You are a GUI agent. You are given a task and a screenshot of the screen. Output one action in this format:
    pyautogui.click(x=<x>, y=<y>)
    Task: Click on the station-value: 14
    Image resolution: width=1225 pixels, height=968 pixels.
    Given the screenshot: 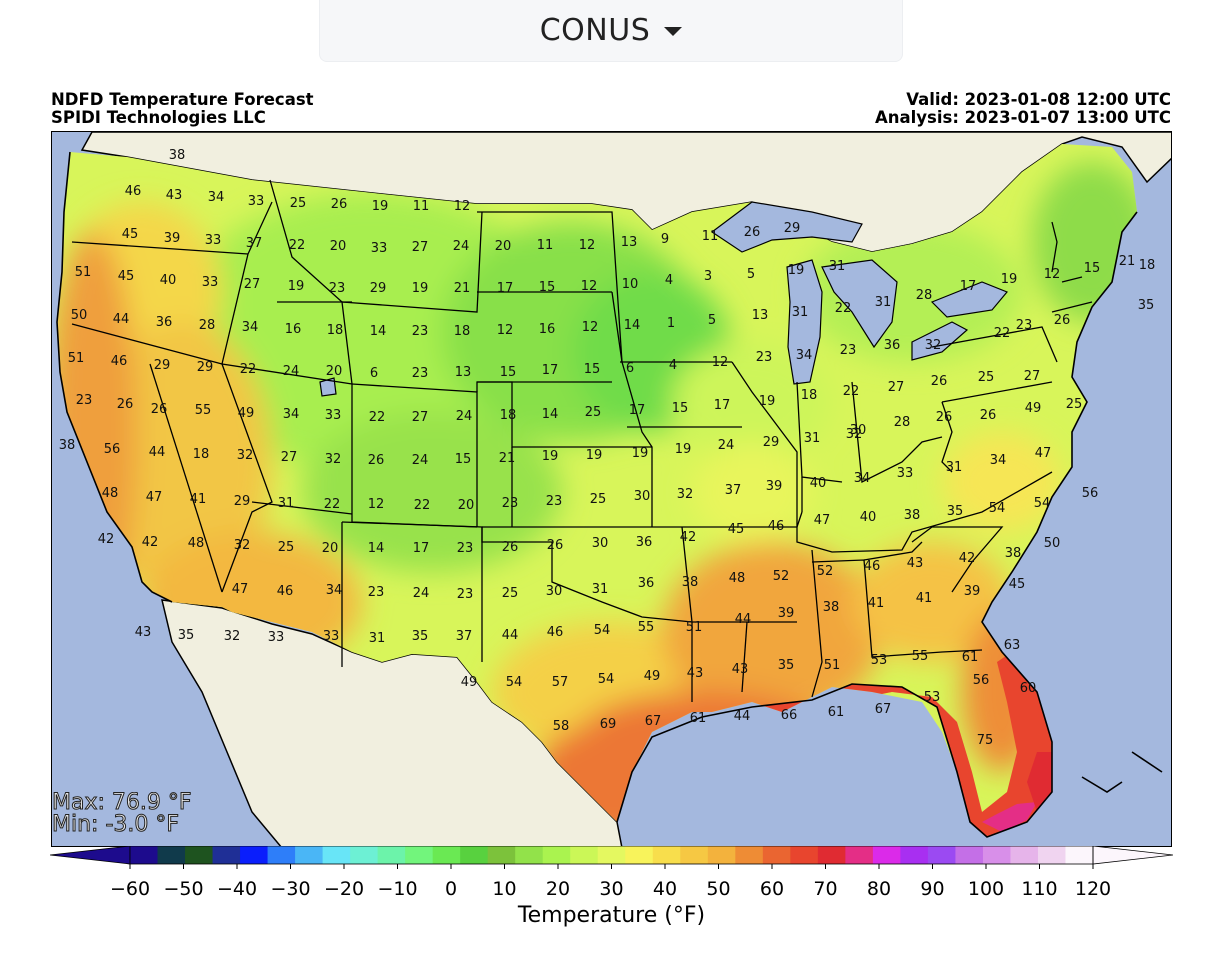 What is the action you would take?
    pyautogui.click(x=632, y=325)
    